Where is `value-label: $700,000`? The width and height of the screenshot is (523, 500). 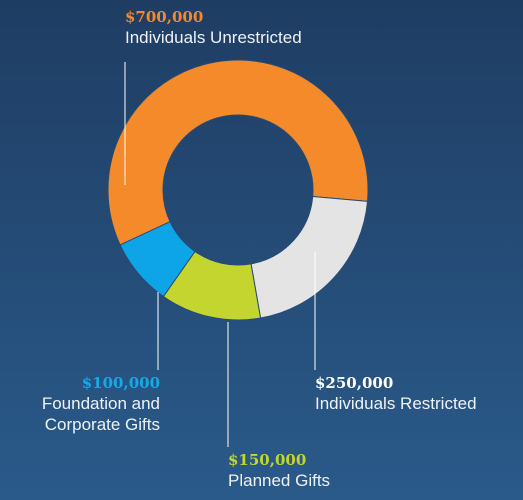 value-label: $700,000 is located at coordinates (164, 17).